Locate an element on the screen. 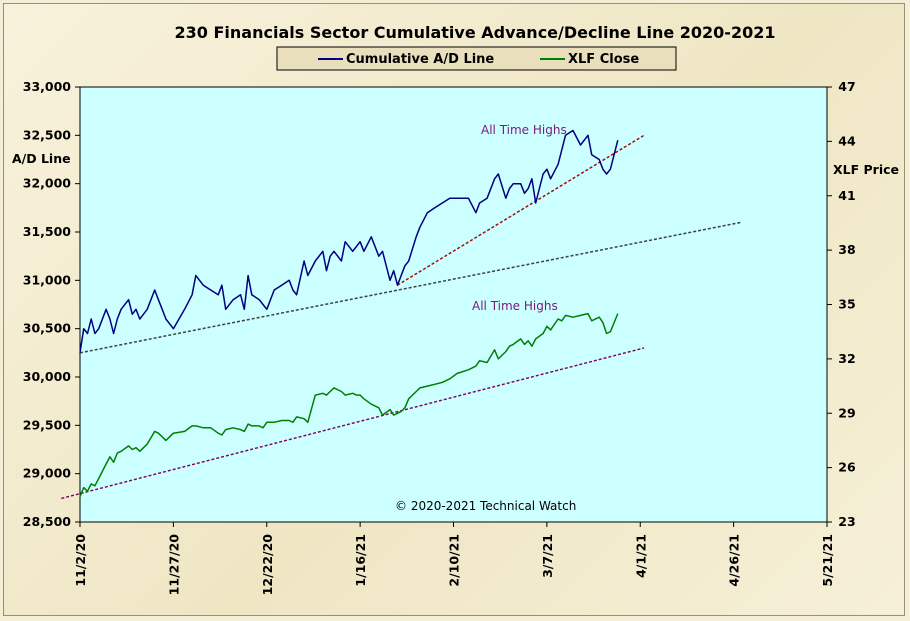 Image resolution: width=910 pixels, height=621 pixels. legend-box is located at coordinates (476, 58).